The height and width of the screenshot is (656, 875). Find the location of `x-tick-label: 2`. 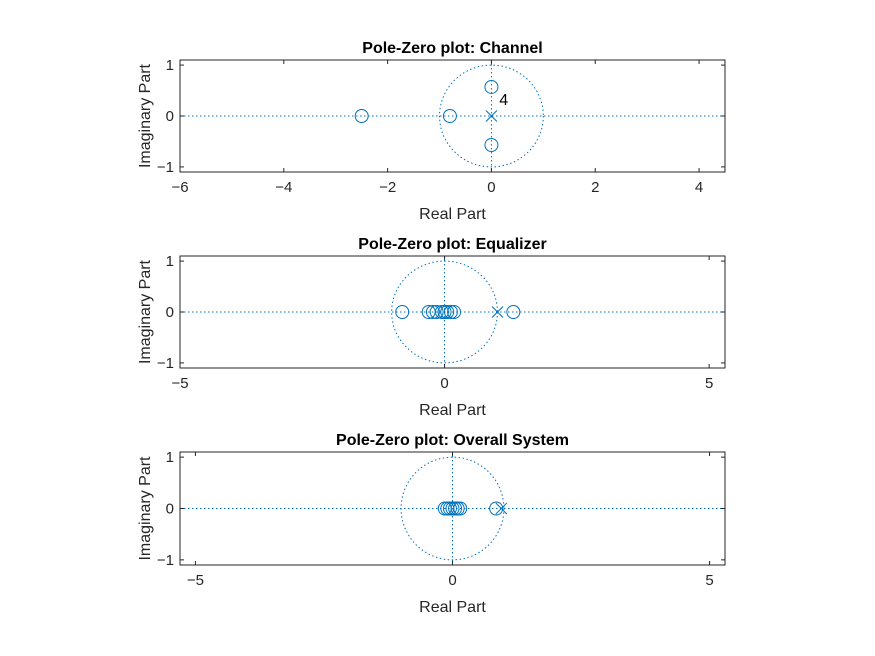

x-tick-label: 2 is located at coordinates (595, 187).